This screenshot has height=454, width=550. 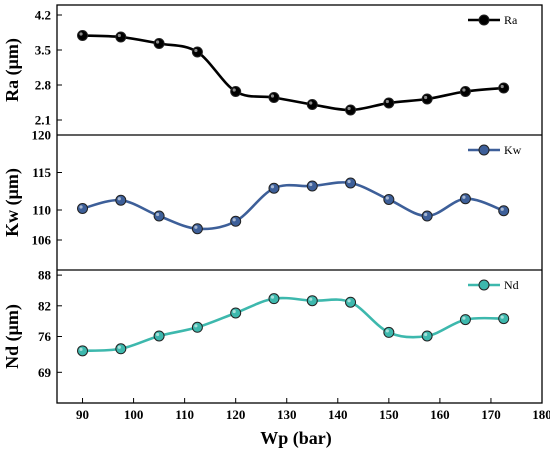 What do you see at coordinates (495, 150) in the screenshot?
I see `legend-kw: Kw` at bounding box center [495, 150].